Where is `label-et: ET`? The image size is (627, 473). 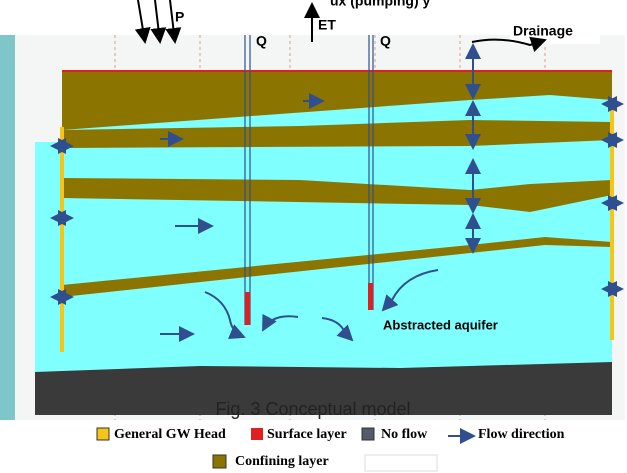 label-et: ET is located at coordinates (327, 25).